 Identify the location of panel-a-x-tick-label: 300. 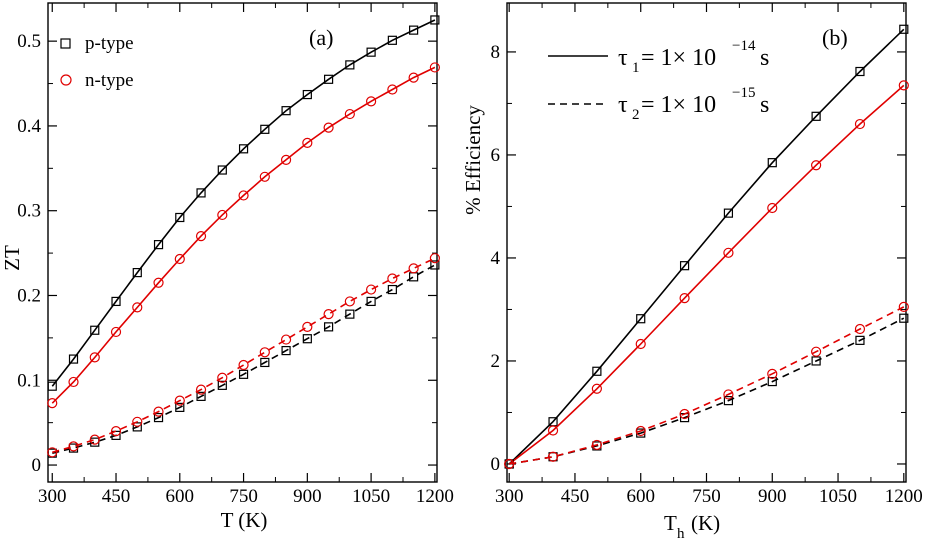
(52, 496).